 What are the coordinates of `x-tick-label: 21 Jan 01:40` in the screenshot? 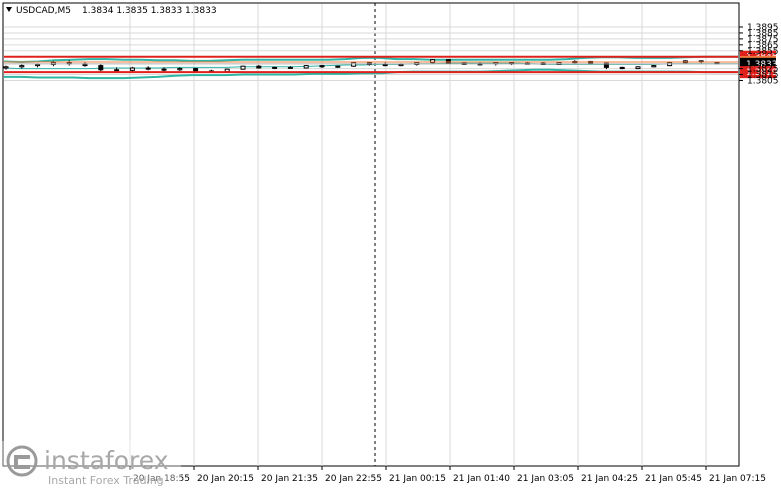 It's located at (481, 479).